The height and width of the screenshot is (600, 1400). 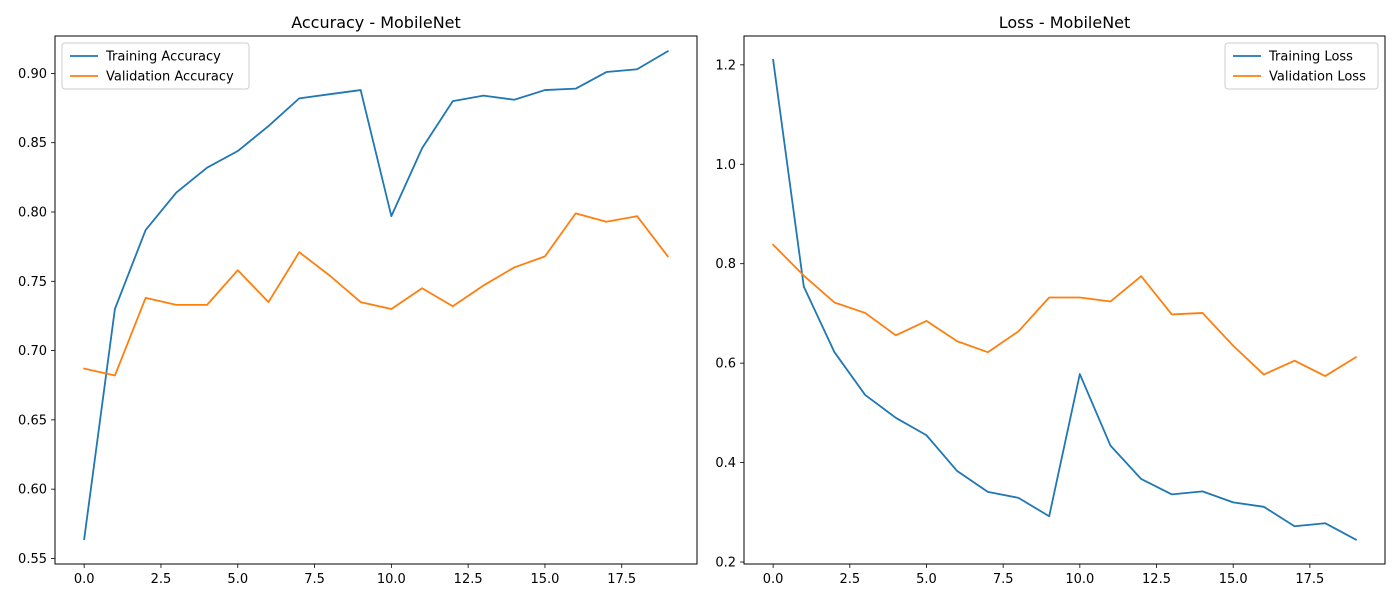 What do you see at coordinates (544, 579) in the screenshot?
I see `accuracy-x-tick-label: 15.0` at bounding box center [544, 579].